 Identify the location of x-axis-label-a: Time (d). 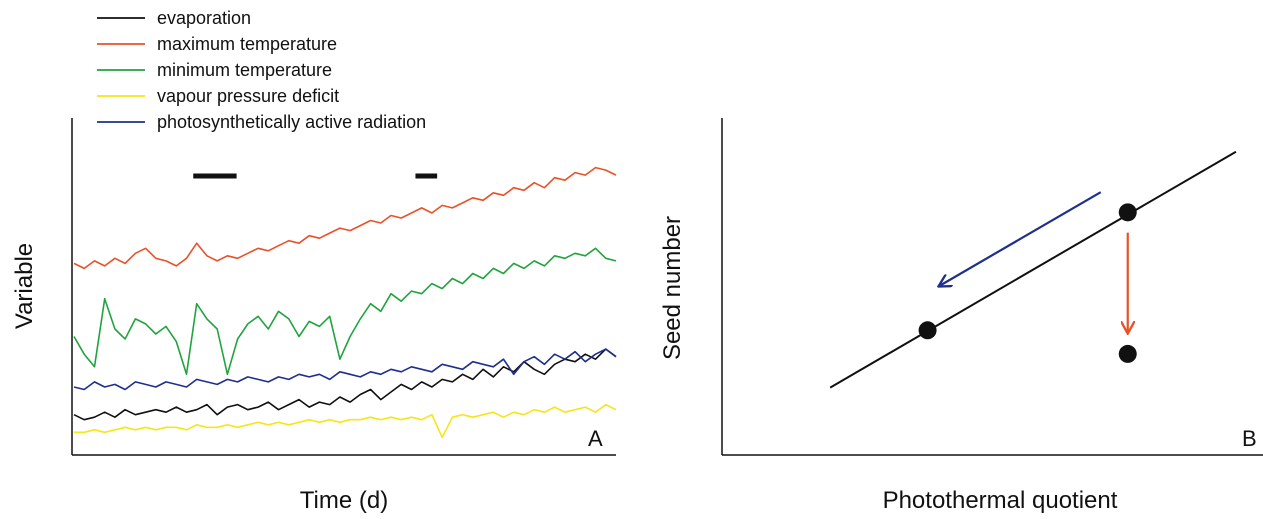
(344, 500).